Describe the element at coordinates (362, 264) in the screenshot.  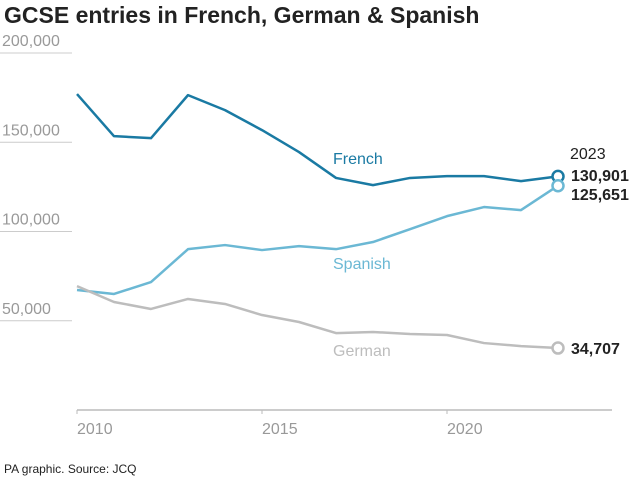
I see `series-label: Spanish` at that location.